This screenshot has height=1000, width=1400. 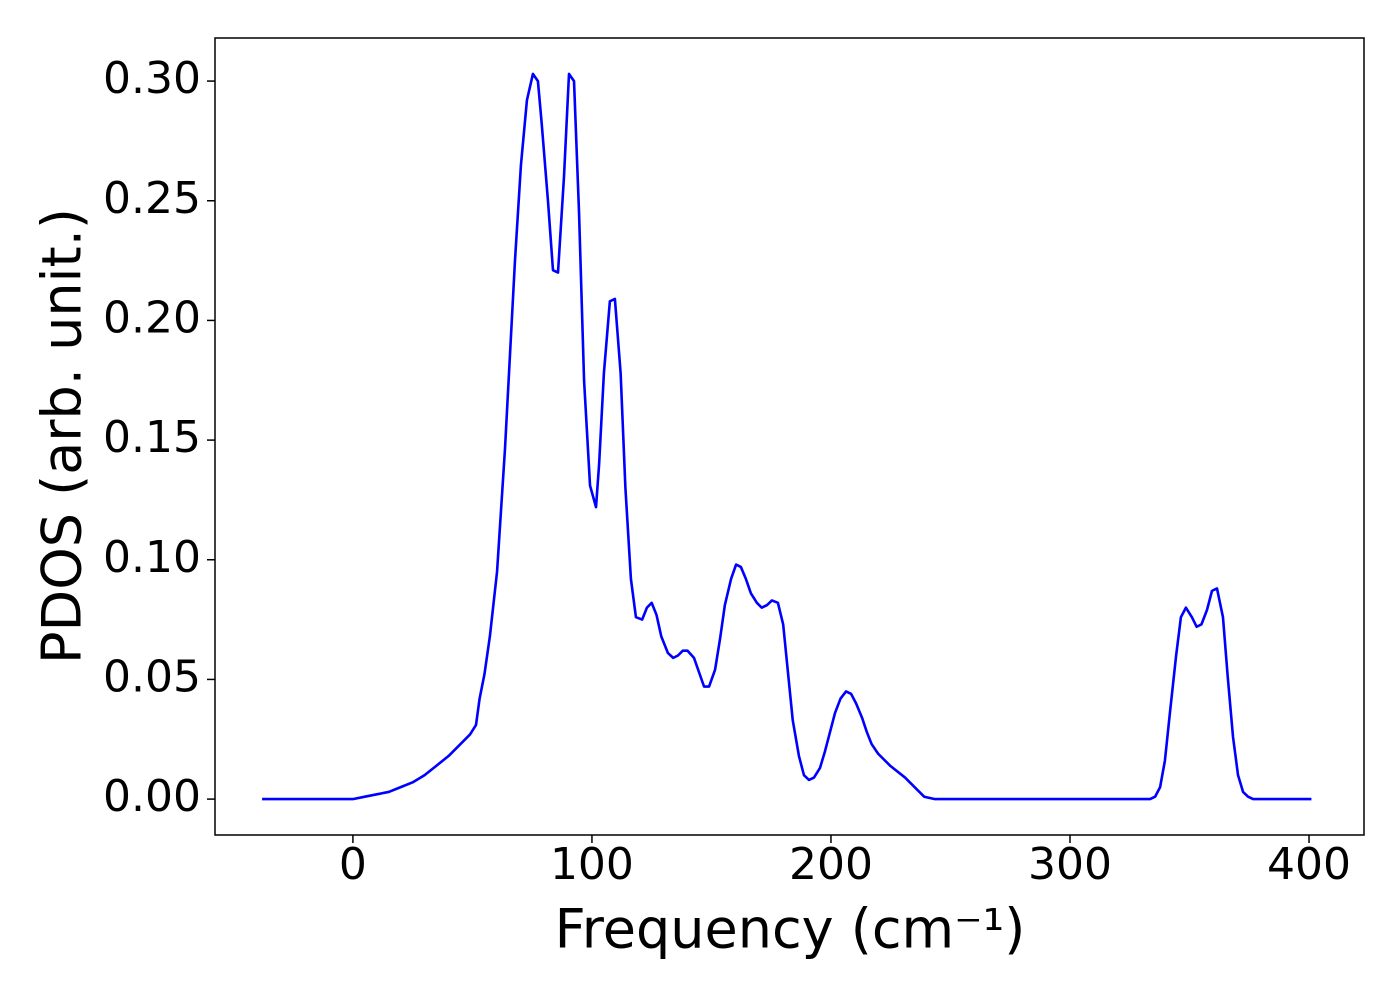 I want to click on x-tick-label: 0, so click(x=353, y=864).